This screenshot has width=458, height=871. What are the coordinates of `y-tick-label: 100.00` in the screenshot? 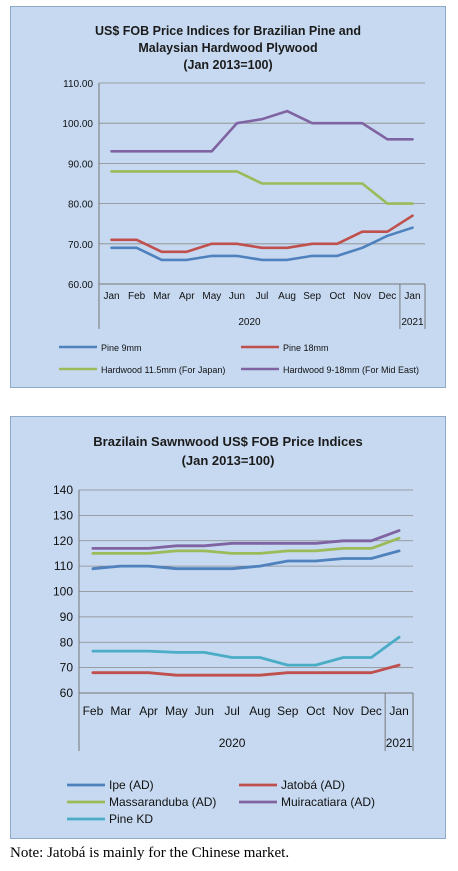 It's located at (77, 124).